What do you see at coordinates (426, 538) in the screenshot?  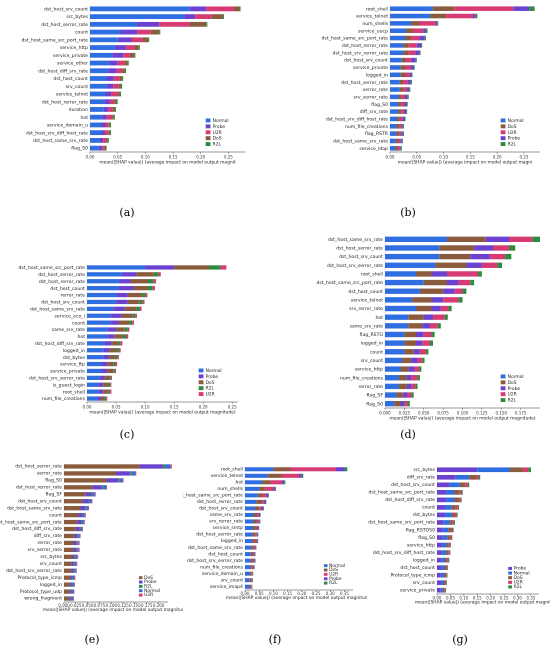 I see `category-label: flag_S0` at bounding box center [426, 538].